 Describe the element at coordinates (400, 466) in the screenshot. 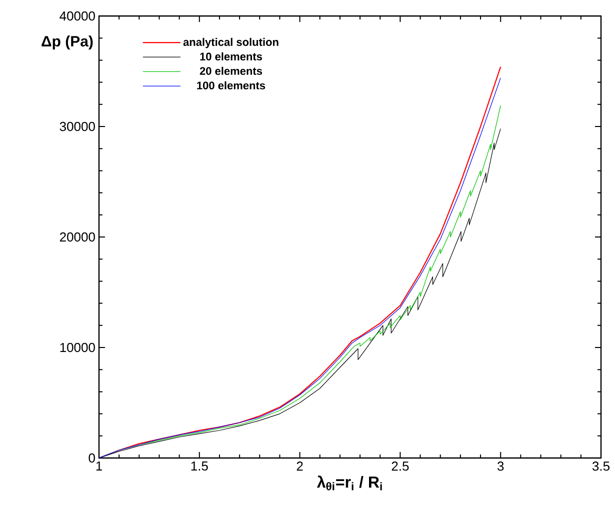

I see `x-tick-label: 2.5` at that location.